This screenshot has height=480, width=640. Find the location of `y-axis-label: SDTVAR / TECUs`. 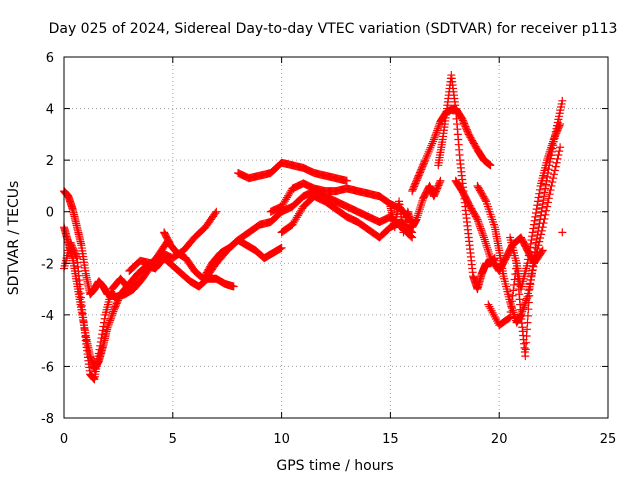

y-axis-label: SDTVAR / TECUs is located at coordinates (14, 238).